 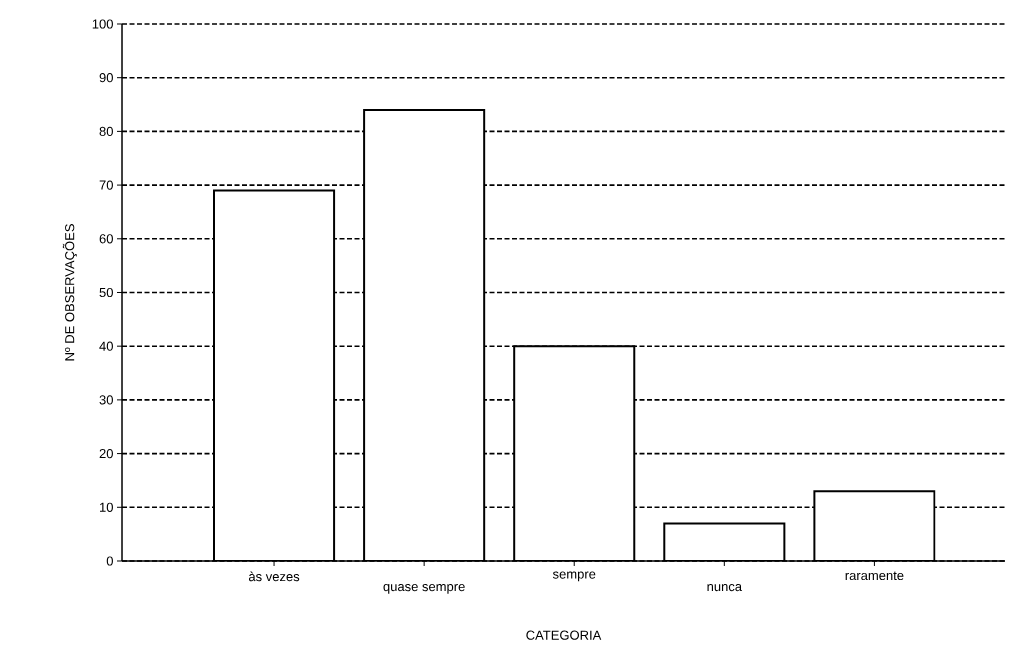 What do you see at coordinates (725, 588) in the screenshot?
I see `x-tick-label: nunca` at bounding box center [725, 588].